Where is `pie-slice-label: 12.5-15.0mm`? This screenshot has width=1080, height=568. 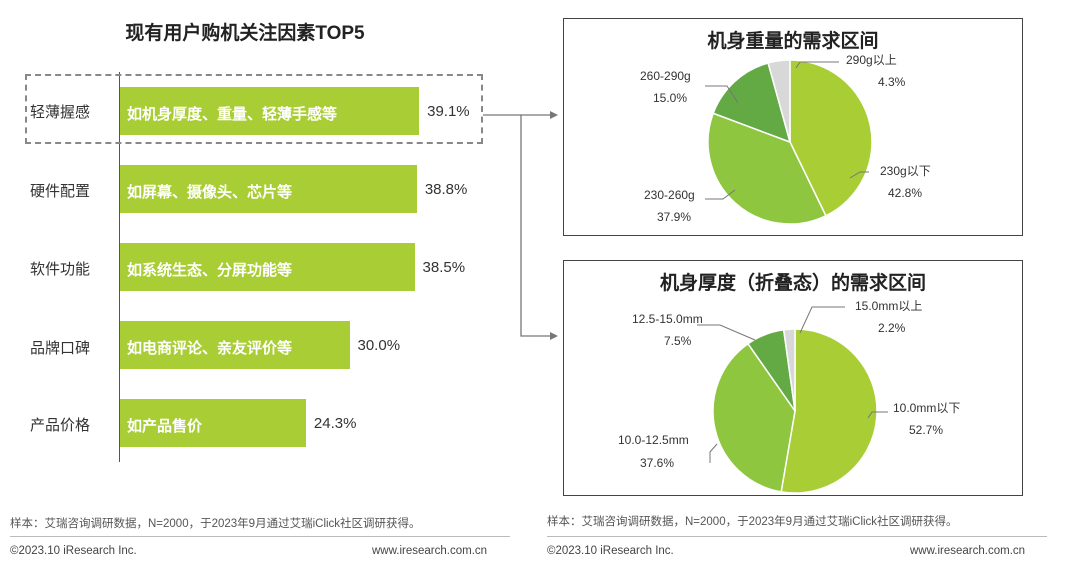 pie-slice-label: 12.5-15.0mm is located at coordinates (667, 319).